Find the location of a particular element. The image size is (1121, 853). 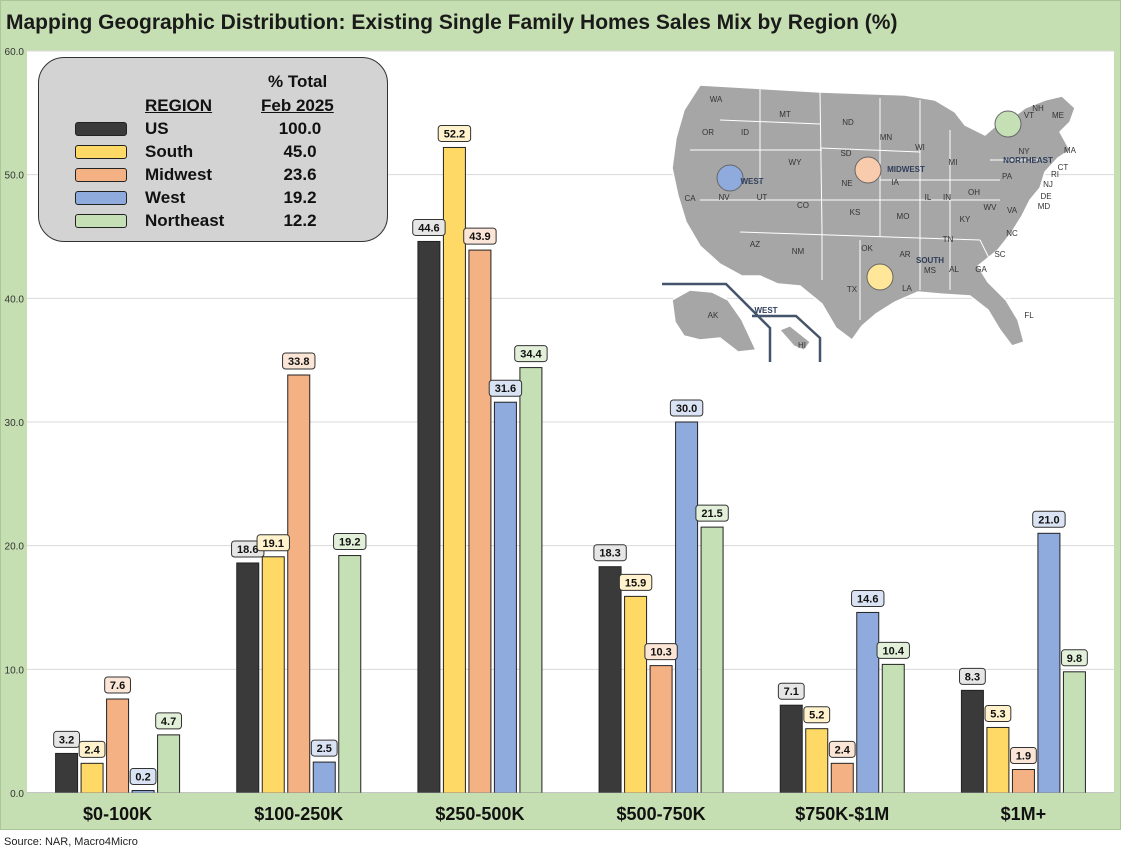

hawaii-shape is located at coordinates (795, 338).